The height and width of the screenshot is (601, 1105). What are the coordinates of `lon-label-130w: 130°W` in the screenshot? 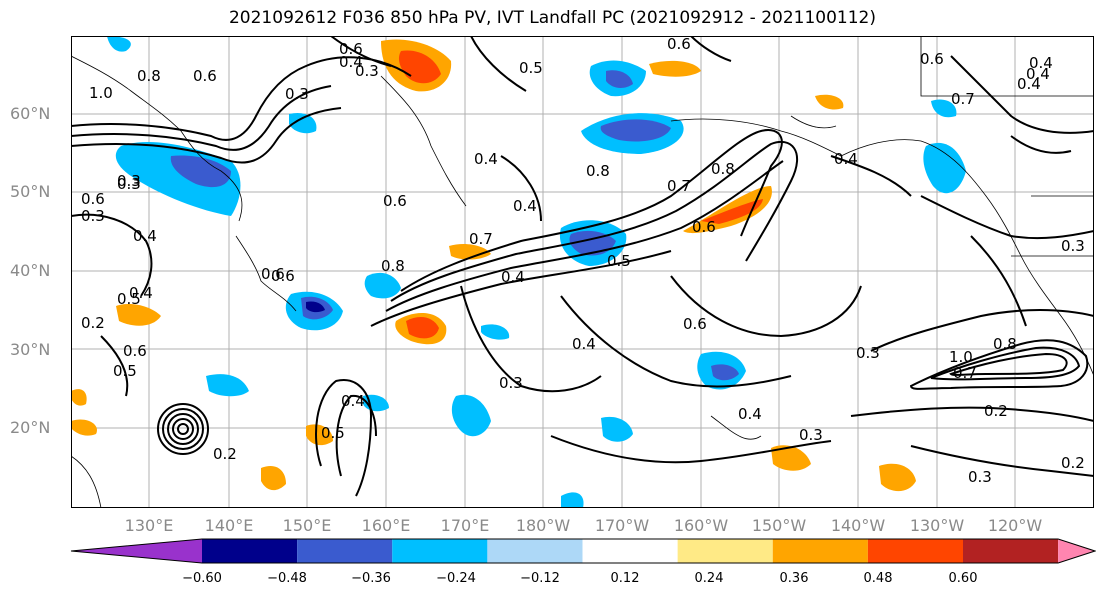 It's located at (937, 525).